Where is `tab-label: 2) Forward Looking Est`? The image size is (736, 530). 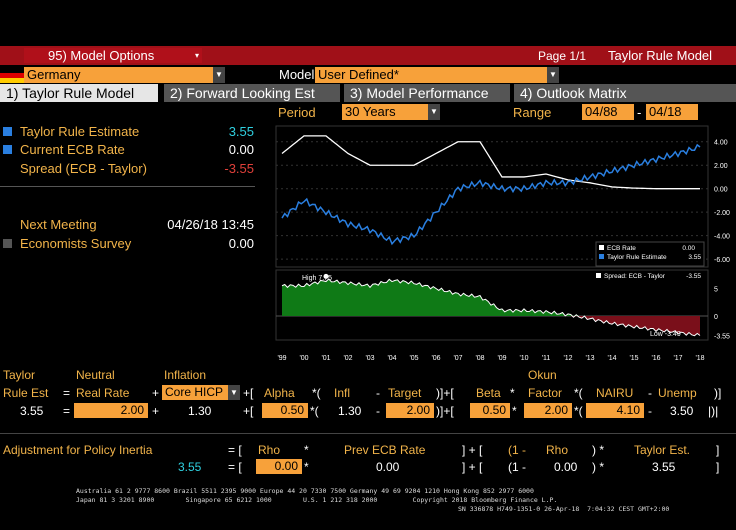 tab-label: 2) Forward Looking Est is located at coordinates (242, 93).